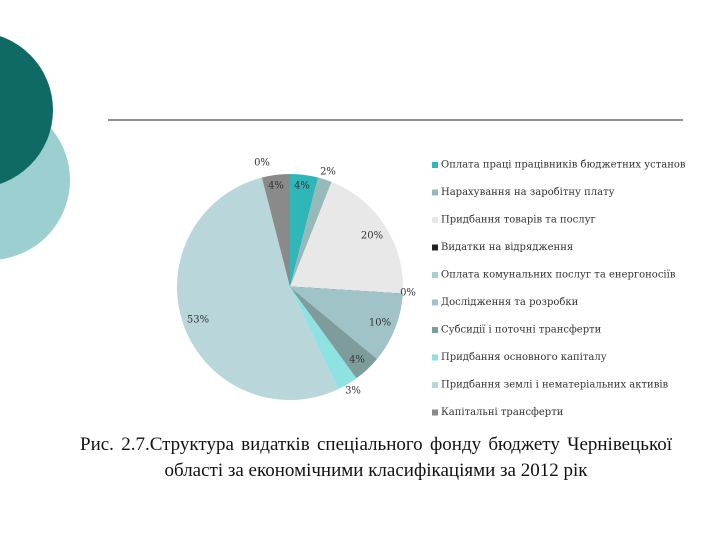 The width and height of the screenshot is (720, 540). What do you see at coordinates (518, 220) in the screenshot?
I see `legend-label: Придбання товарів та послуг` at bounding box center [518, 220].